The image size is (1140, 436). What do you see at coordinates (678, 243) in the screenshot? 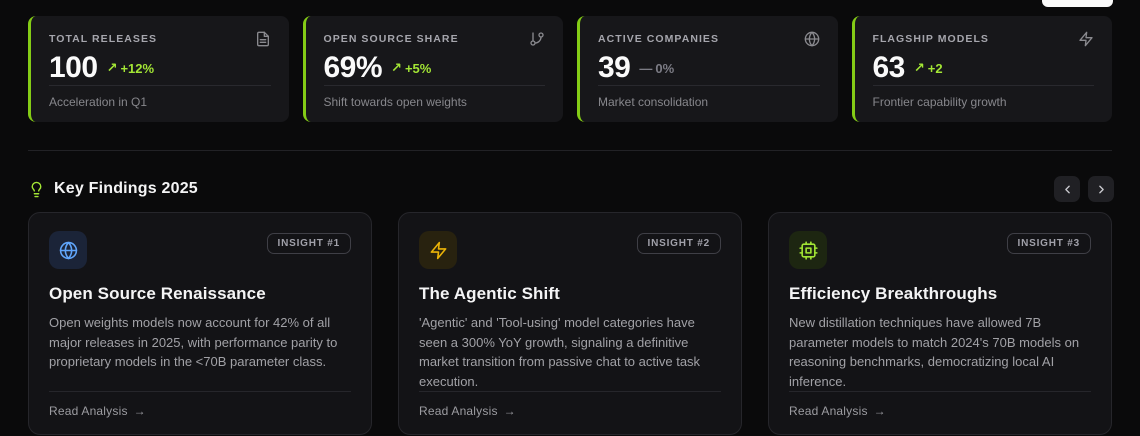
I see `insight-badge: INSIGHT #2` at bounding box center [678, 243].